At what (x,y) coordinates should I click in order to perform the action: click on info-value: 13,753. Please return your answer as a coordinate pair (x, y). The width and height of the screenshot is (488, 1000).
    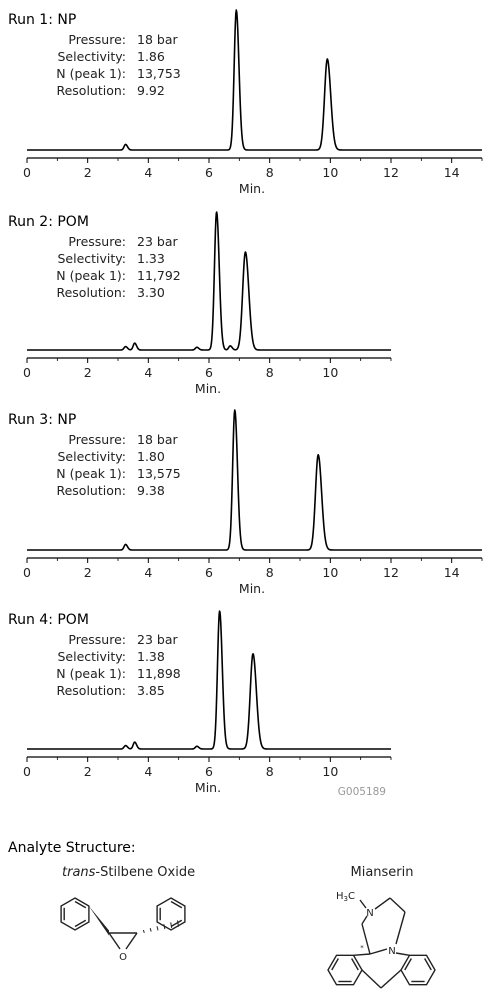
    Looking at the image, I should click on (159, 73).